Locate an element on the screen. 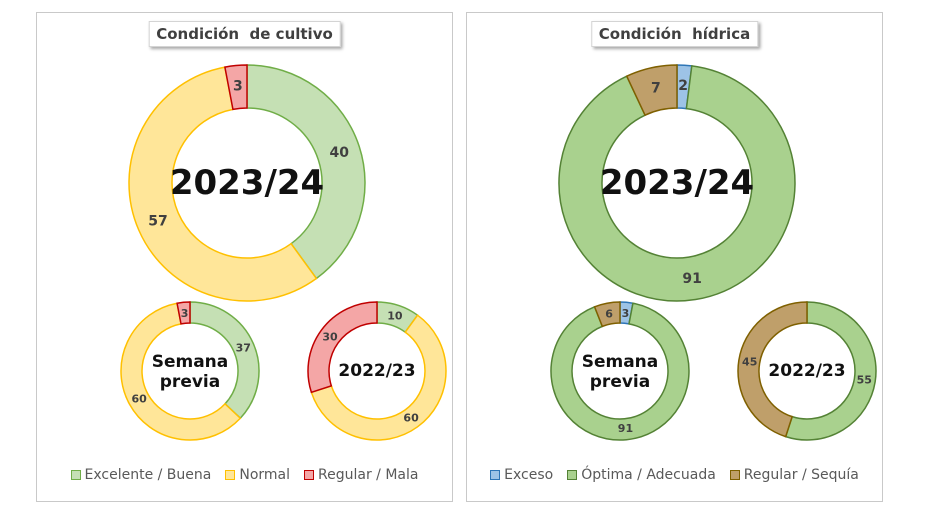 Image resolution: width=951 pixels, height=507 pixels. legend-item-regular-mala: Regular / Mala is located at coordinates (361, 475).